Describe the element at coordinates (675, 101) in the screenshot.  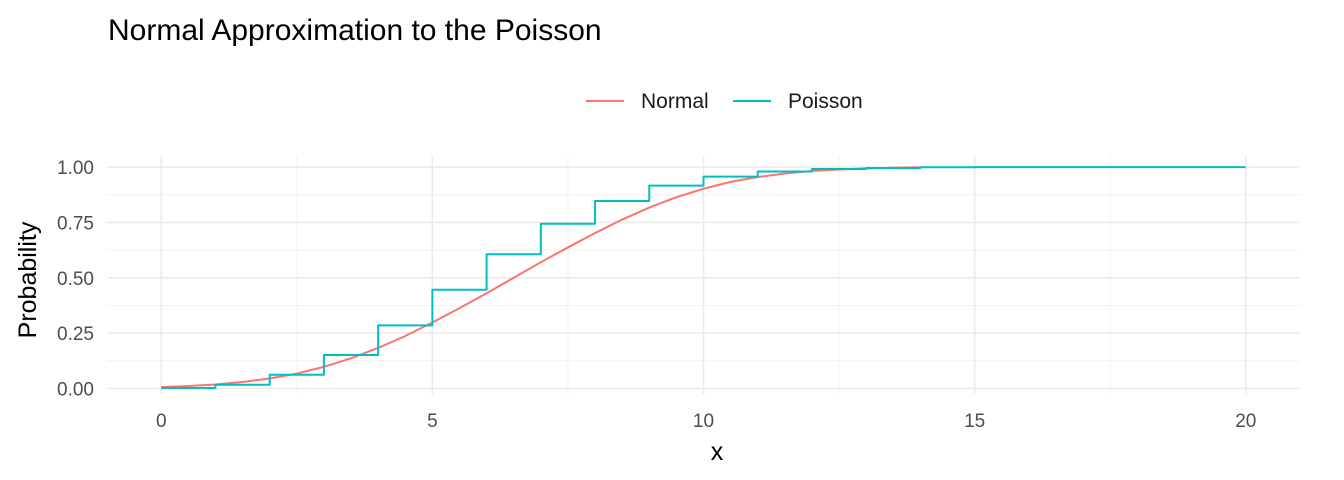
I see `legend-label-normal: Normal` at that location.